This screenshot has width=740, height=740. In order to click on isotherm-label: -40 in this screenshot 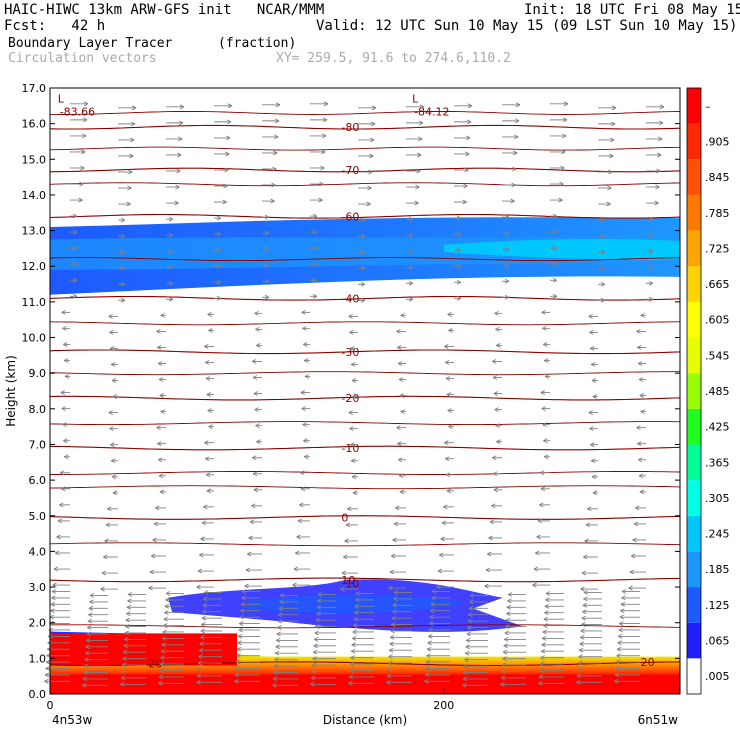, I will do `click(350, 298)`.